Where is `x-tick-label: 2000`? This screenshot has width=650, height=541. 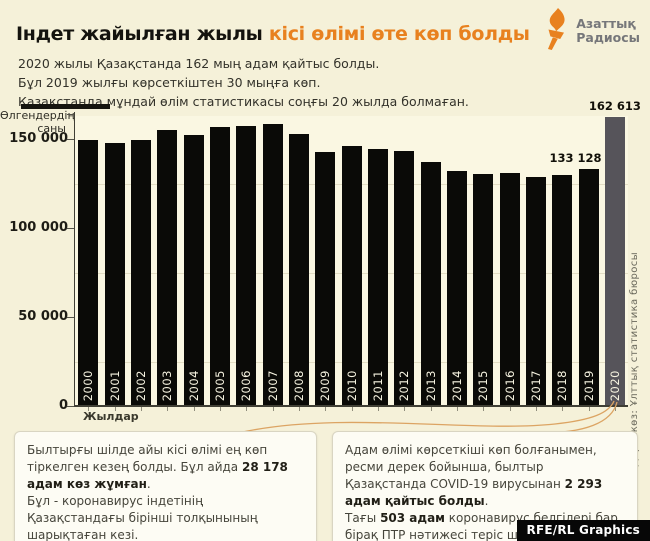
x-tick-label: 2000 is located at coordinates (88, 385).